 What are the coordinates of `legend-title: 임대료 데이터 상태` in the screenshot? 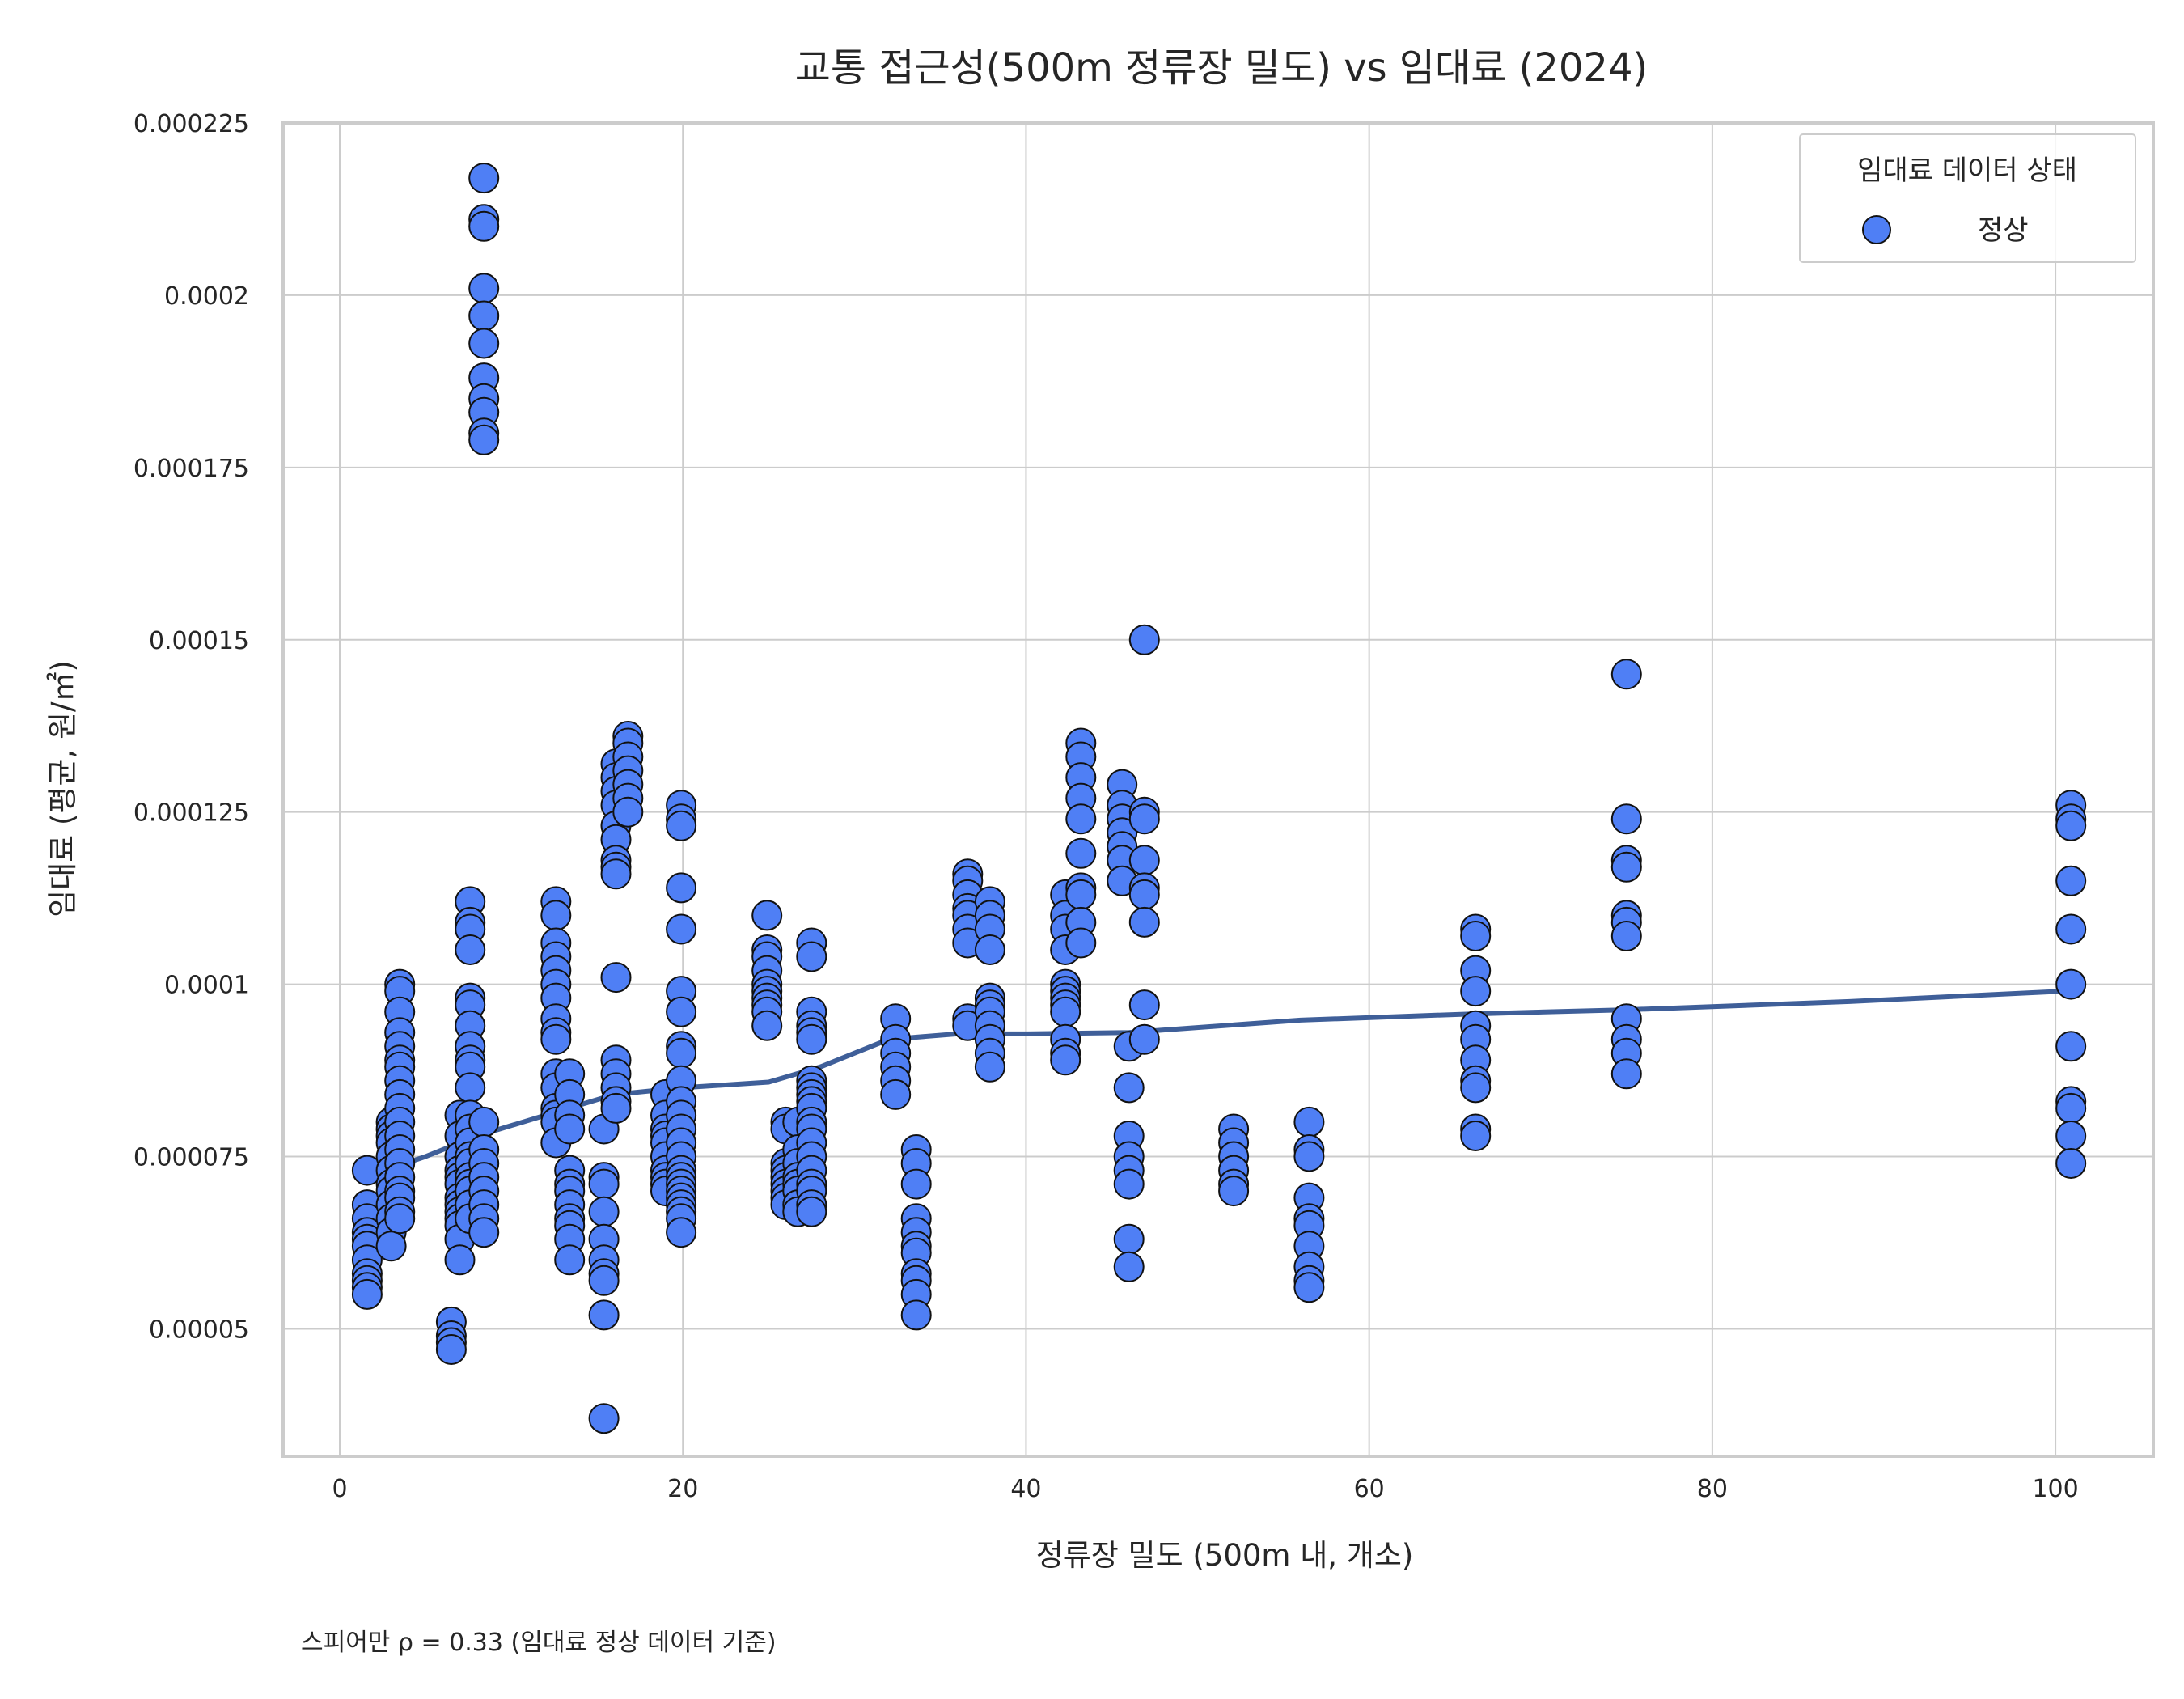 It's located at (1967, 171).